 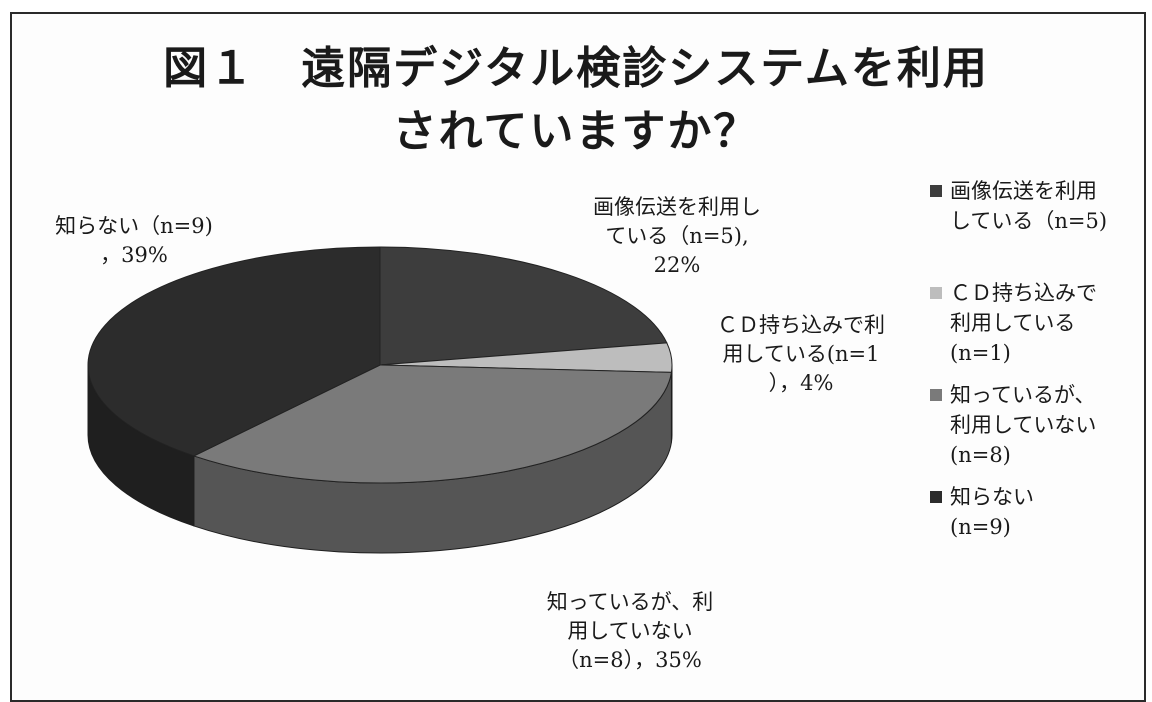 What do you see at coordinates (1023, 425) in the screenshot?
I see `legend-label-line: 利用していない` at bounding box center [1023, 425].